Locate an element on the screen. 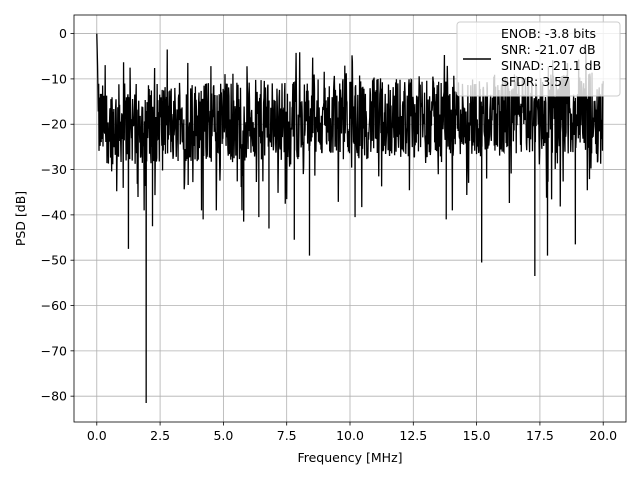  legend-box is located at coordinates (538, 59).